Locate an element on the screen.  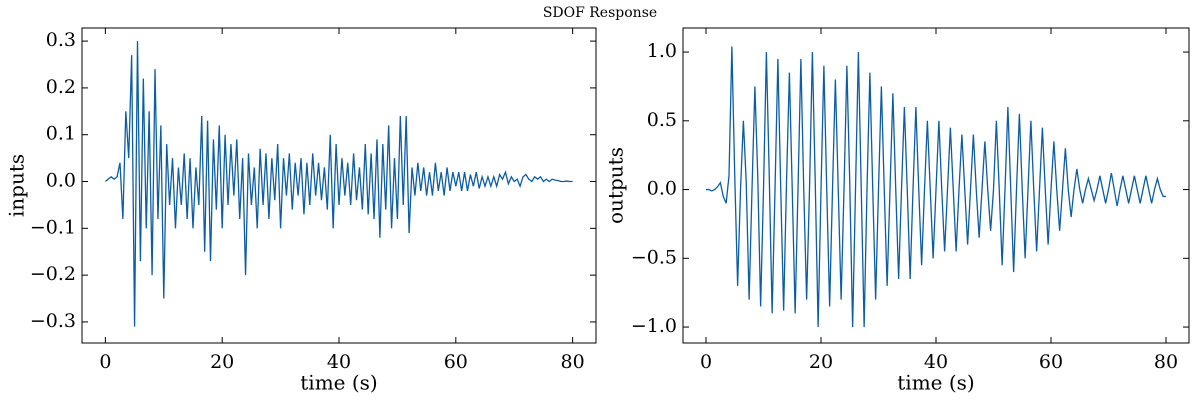
y-axis-label: inputs is located at coordinates (17, 185).